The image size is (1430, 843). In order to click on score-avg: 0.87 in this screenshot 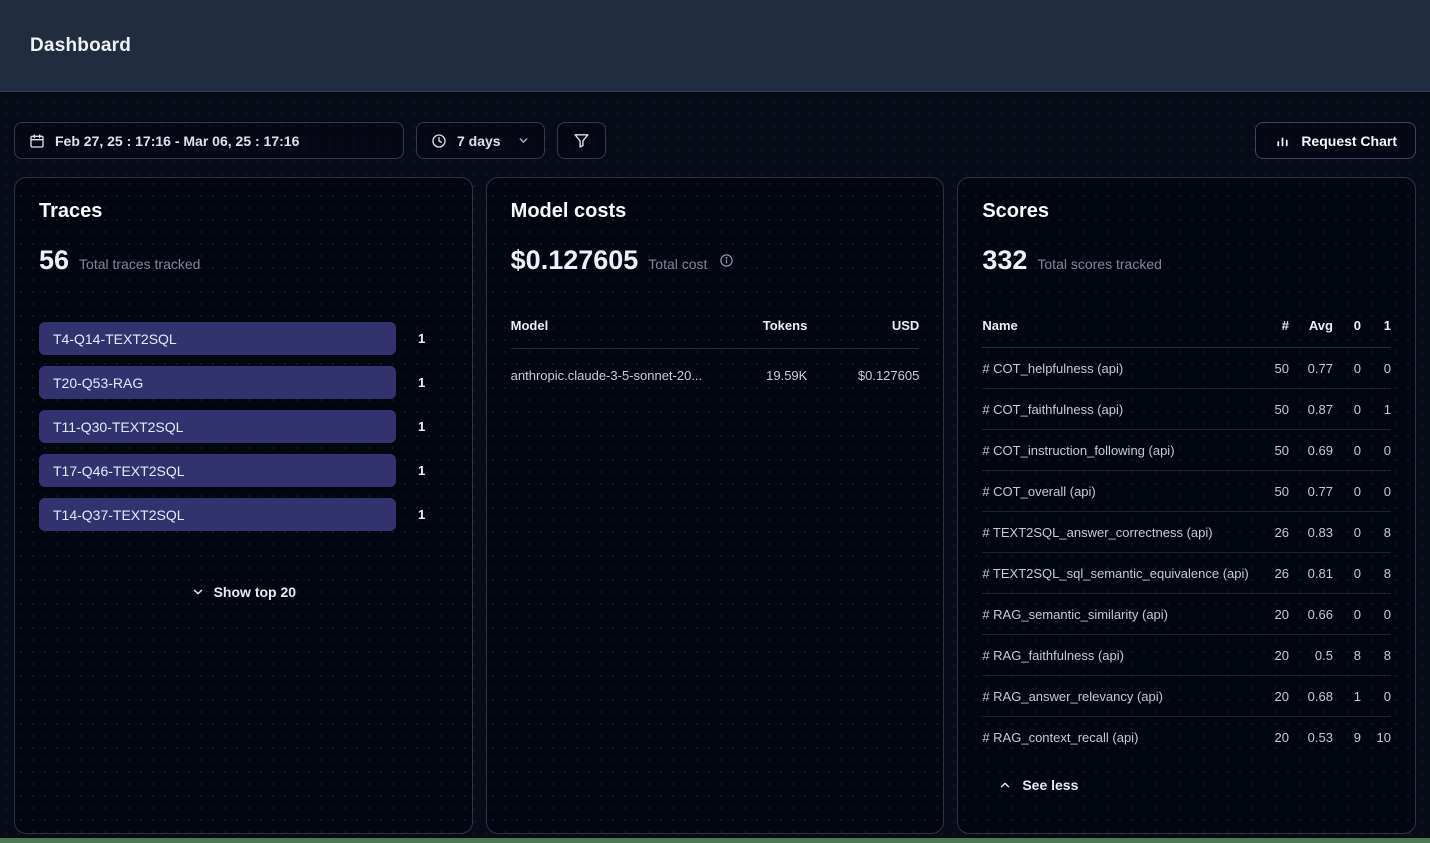, I will do `click(1320, 409)`.